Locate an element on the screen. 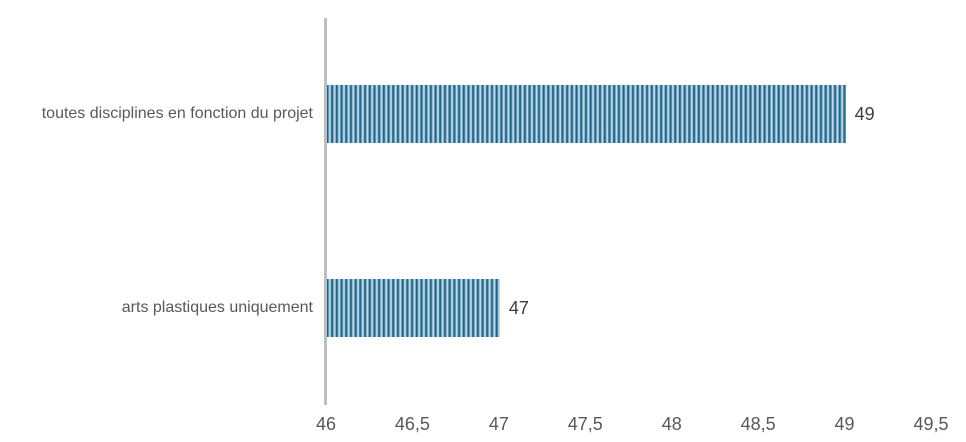  y-axis-line is located at coordinates (325, 211).